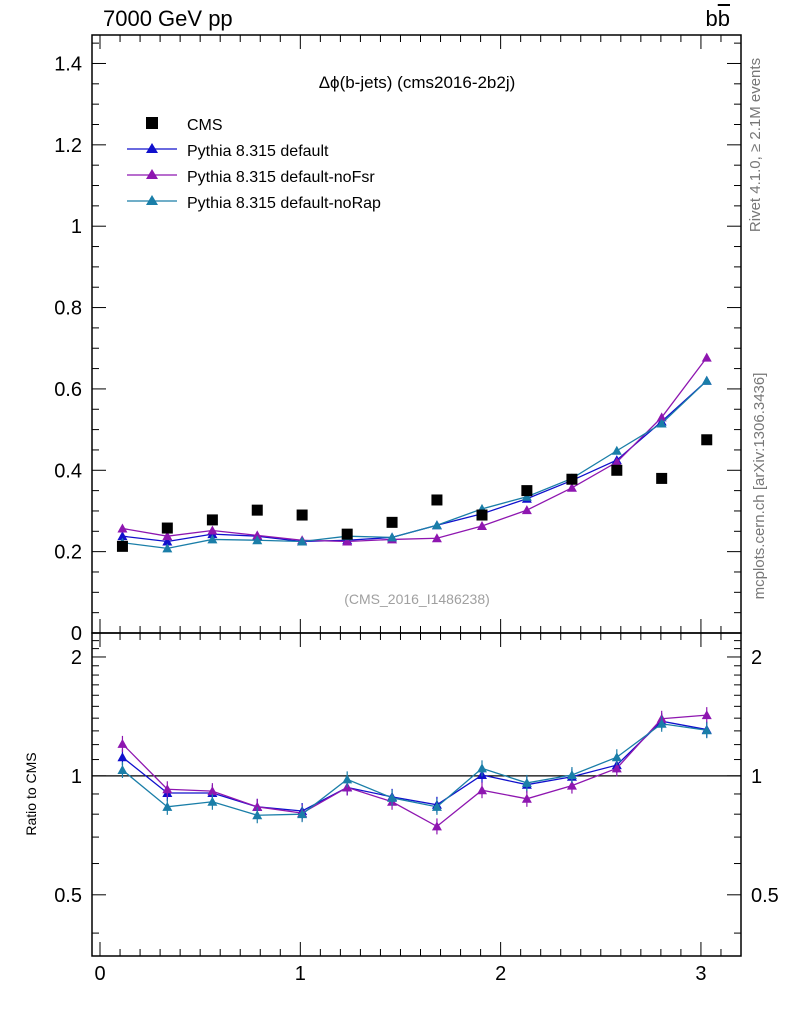 This screenshot has width=786, height=1024. I want to click on process-label: bb, so click(718, 19).